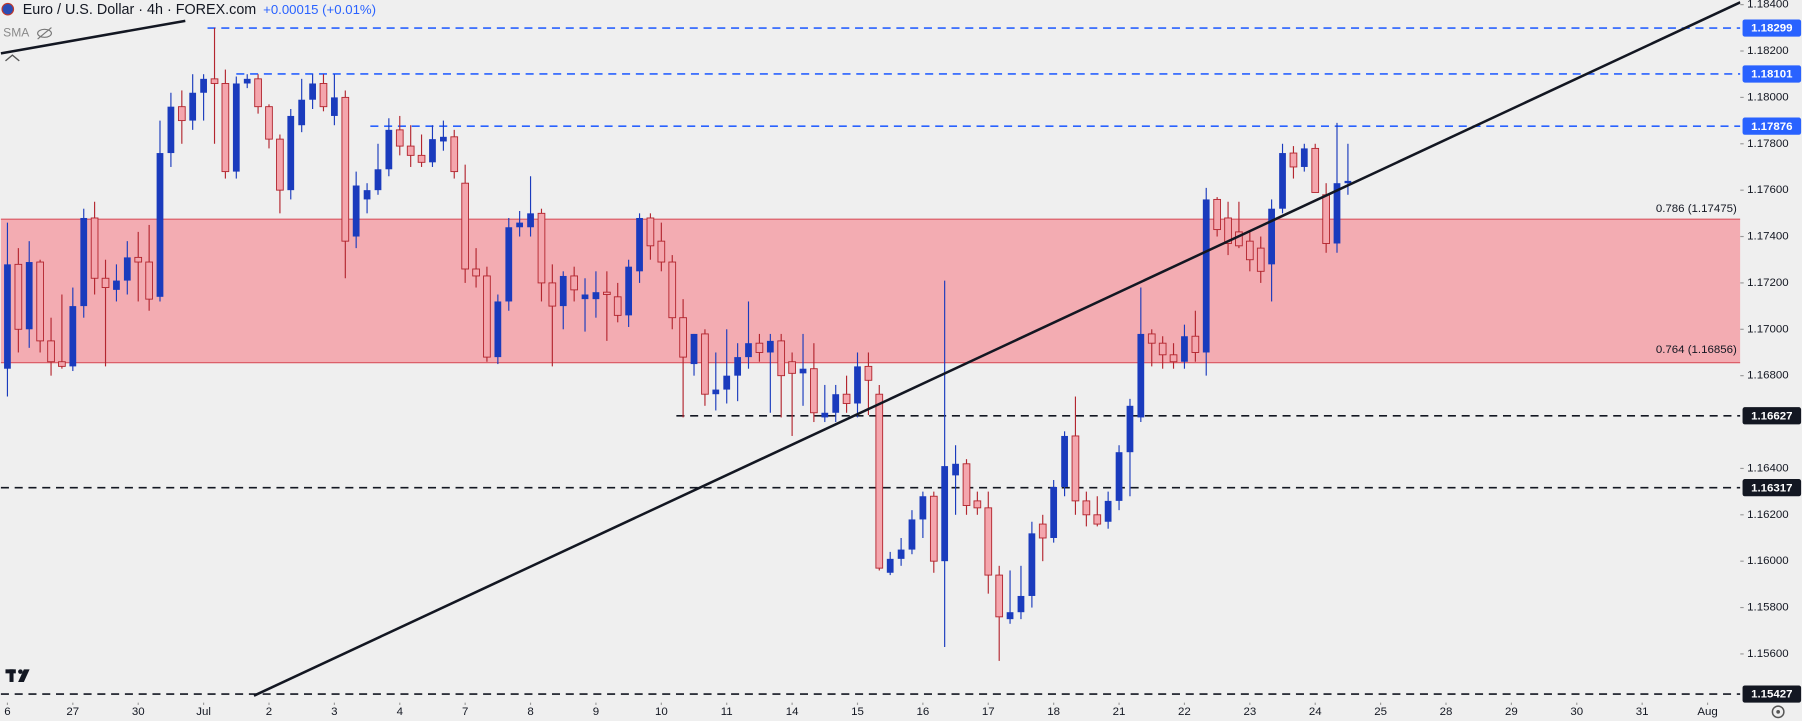 The height and width of the screenshot is (721, 1802). What do you see at coordinates (1511, 712) in the screenshot?
I see `x-tick-label: 29` at bounding box center [1511, 712].